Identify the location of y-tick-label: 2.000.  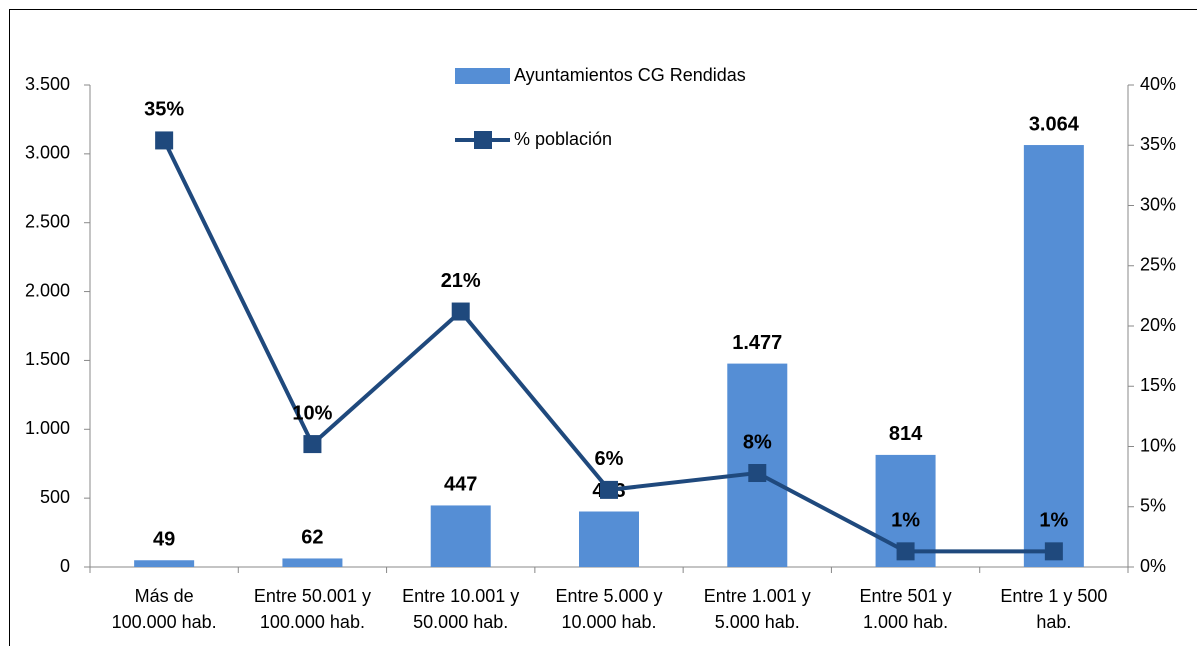
(47, 290).